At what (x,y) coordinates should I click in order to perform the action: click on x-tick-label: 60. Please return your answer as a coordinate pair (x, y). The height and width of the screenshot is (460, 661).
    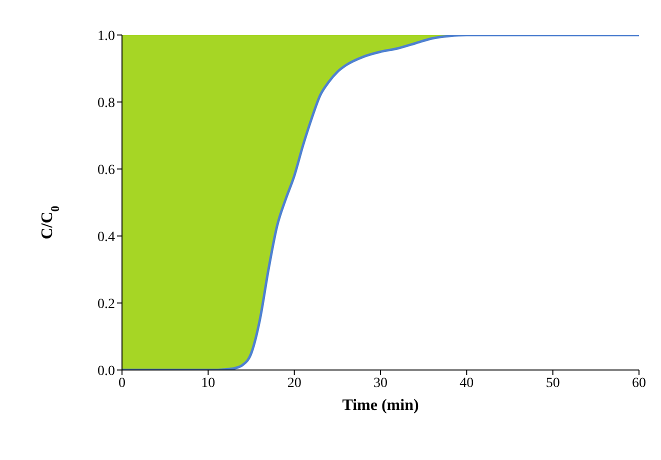
    Looking at the image, I should click on (639, 383).